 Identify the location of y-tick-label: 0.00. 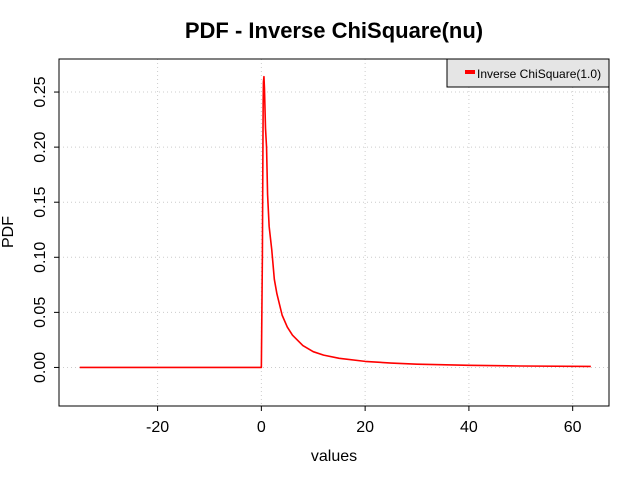
(40, 367).